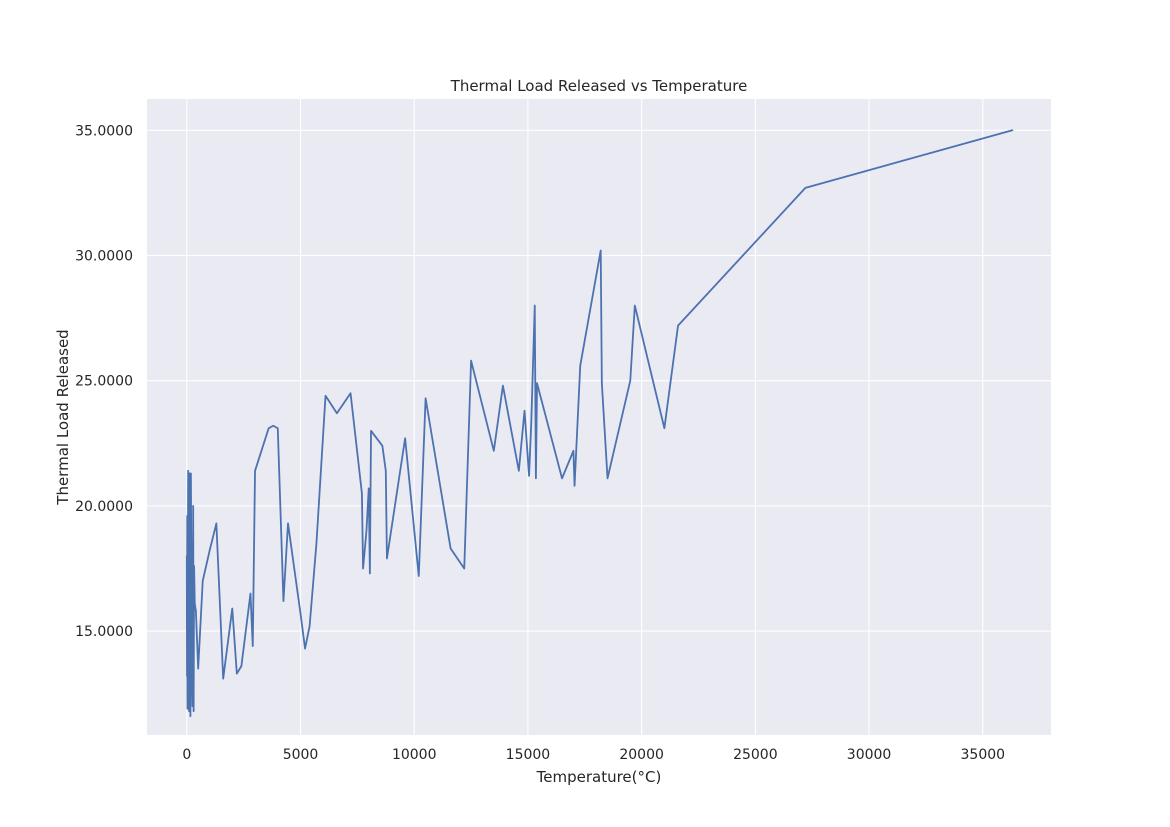 This screenshot has width=1170, height=827. Describe the element at coordinates (186, 755) in the screenshot. I see `x-tick-label: 0` at that location.